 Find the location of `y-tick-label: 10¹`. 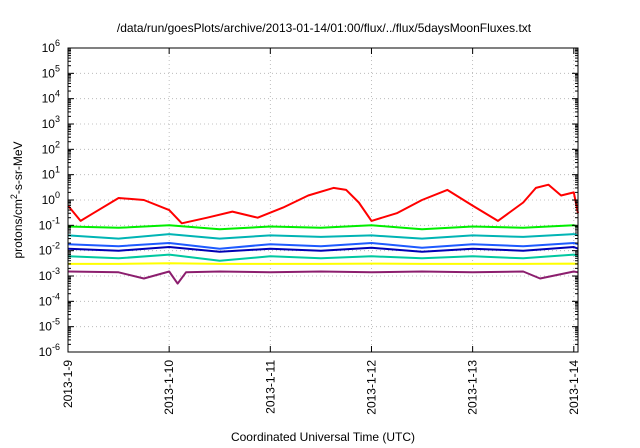

y-tick-label: 10¹ is located at coordinates (51, 173).